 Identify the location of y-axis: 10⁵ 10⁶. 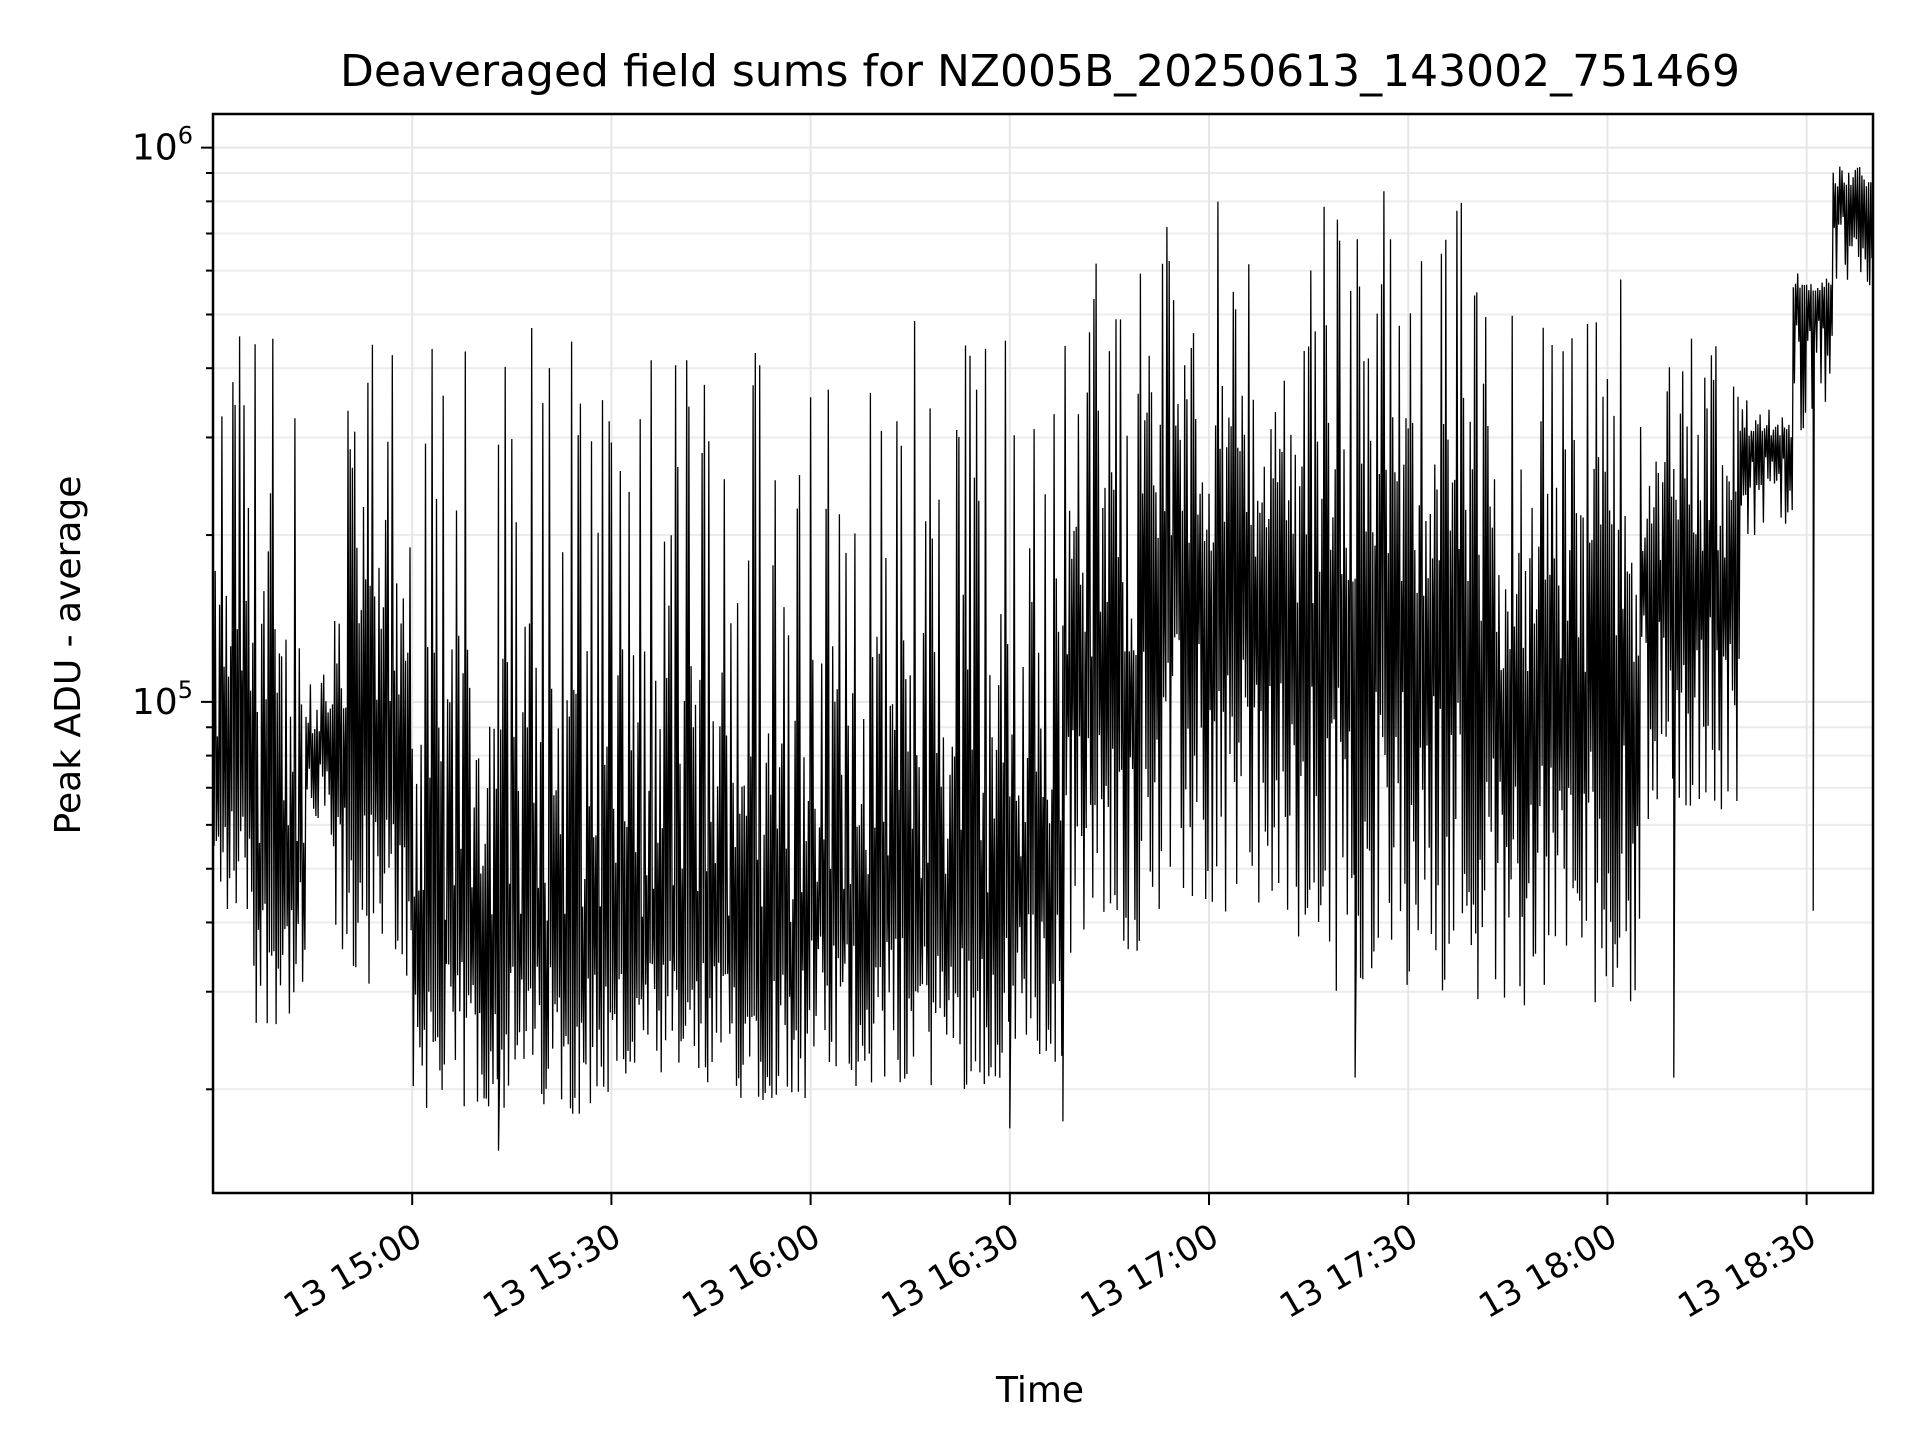
(172, 606).